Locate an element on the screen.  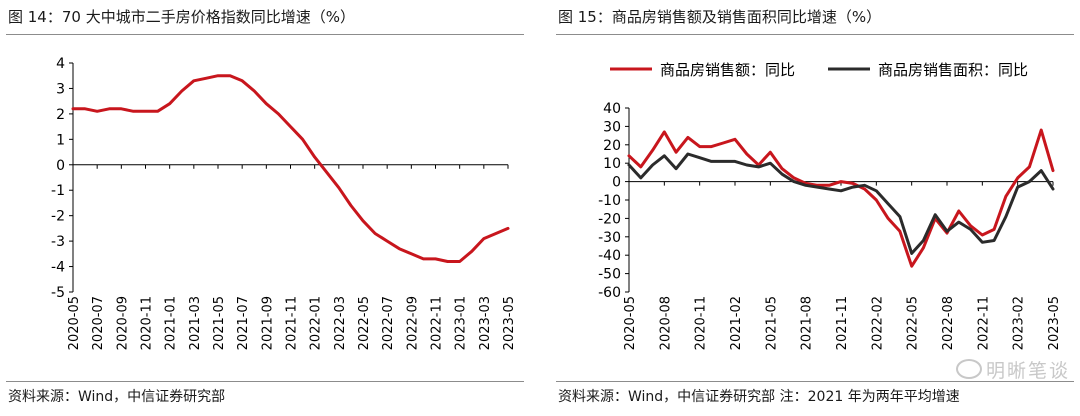
left-x-tick-label: 2021-03 is located at coordinates (195, 323).